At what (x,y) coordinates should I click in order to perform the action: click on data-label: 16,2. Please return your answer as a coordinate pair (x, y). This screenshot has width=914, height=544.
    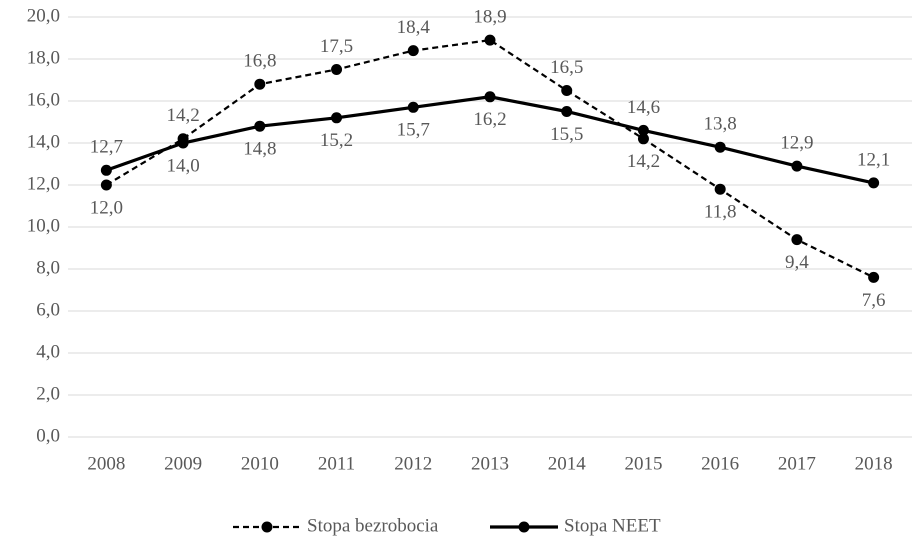
    Looking at the image, I should click on (489, 119).